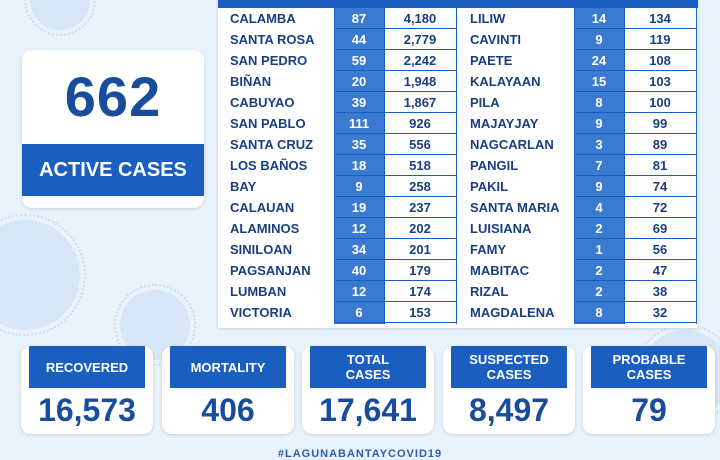 The height and width of the screenshot is (460, 720). What do you see at coordinates (660, 270) in the screenshot?
I see `total-count-cell: 47` at bounding box center [660, 270].